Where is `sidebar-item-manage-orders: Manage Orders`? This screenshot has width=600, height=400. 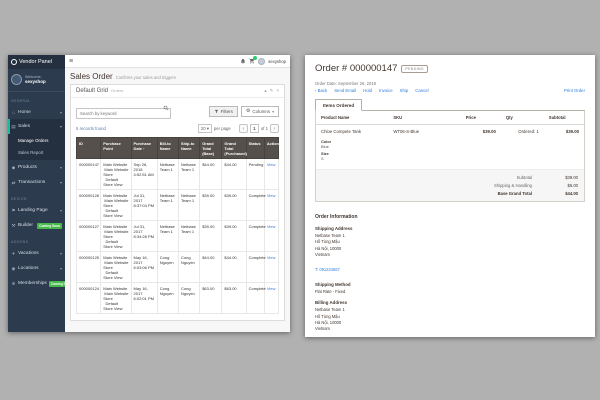
sidebar-item-manage-orders: Manage Orders is located at coordinates (33, 140).